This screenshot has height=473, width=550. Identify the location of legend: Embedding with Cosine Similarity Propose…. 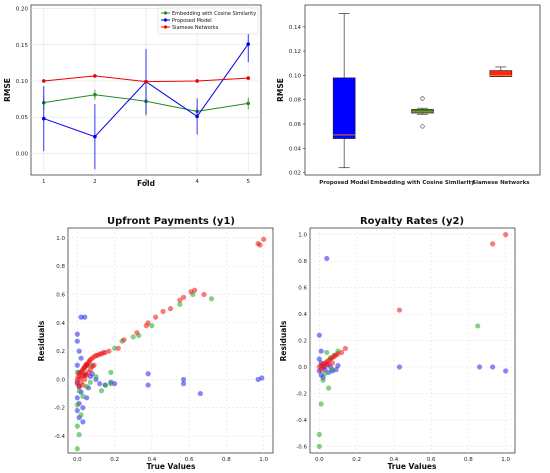
(208, 21).